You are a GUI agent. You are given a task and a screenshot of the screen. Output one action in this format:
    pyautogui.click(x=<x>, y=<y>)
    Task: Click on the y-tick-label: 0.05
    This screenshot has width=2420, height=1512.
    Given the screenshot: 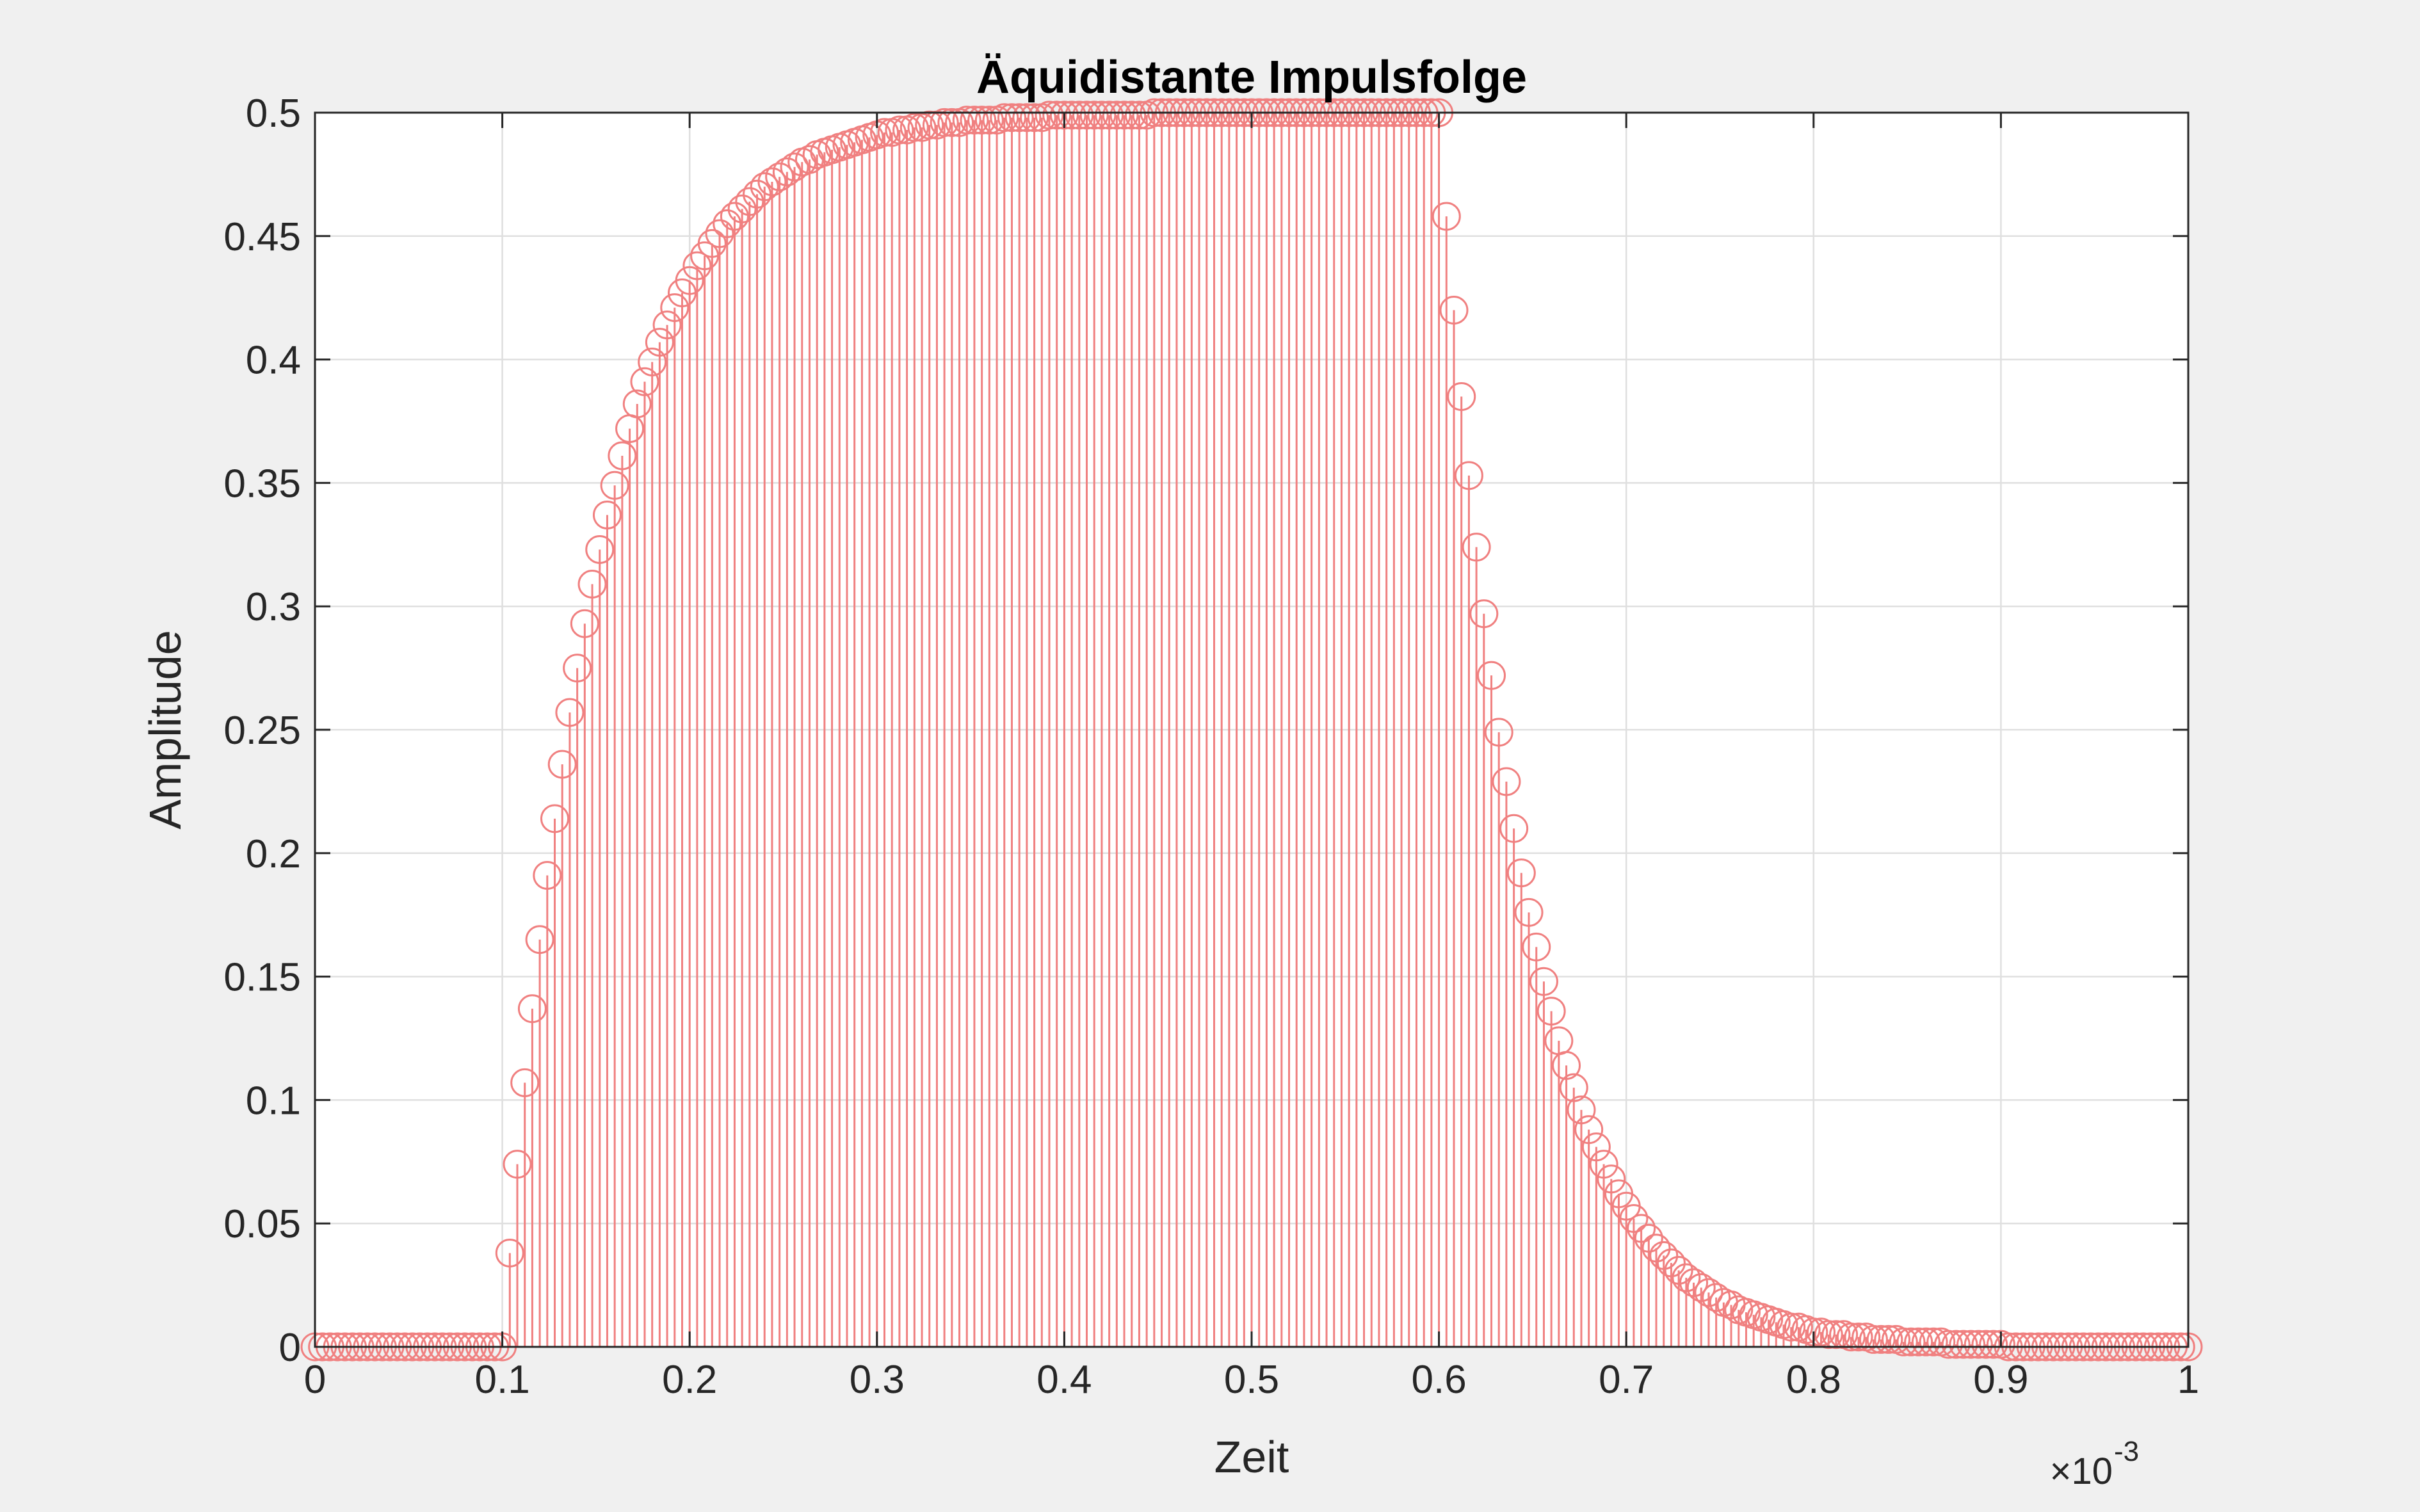 What is the action you would take?
    pyautogui.click(x=262, y=1224)
    